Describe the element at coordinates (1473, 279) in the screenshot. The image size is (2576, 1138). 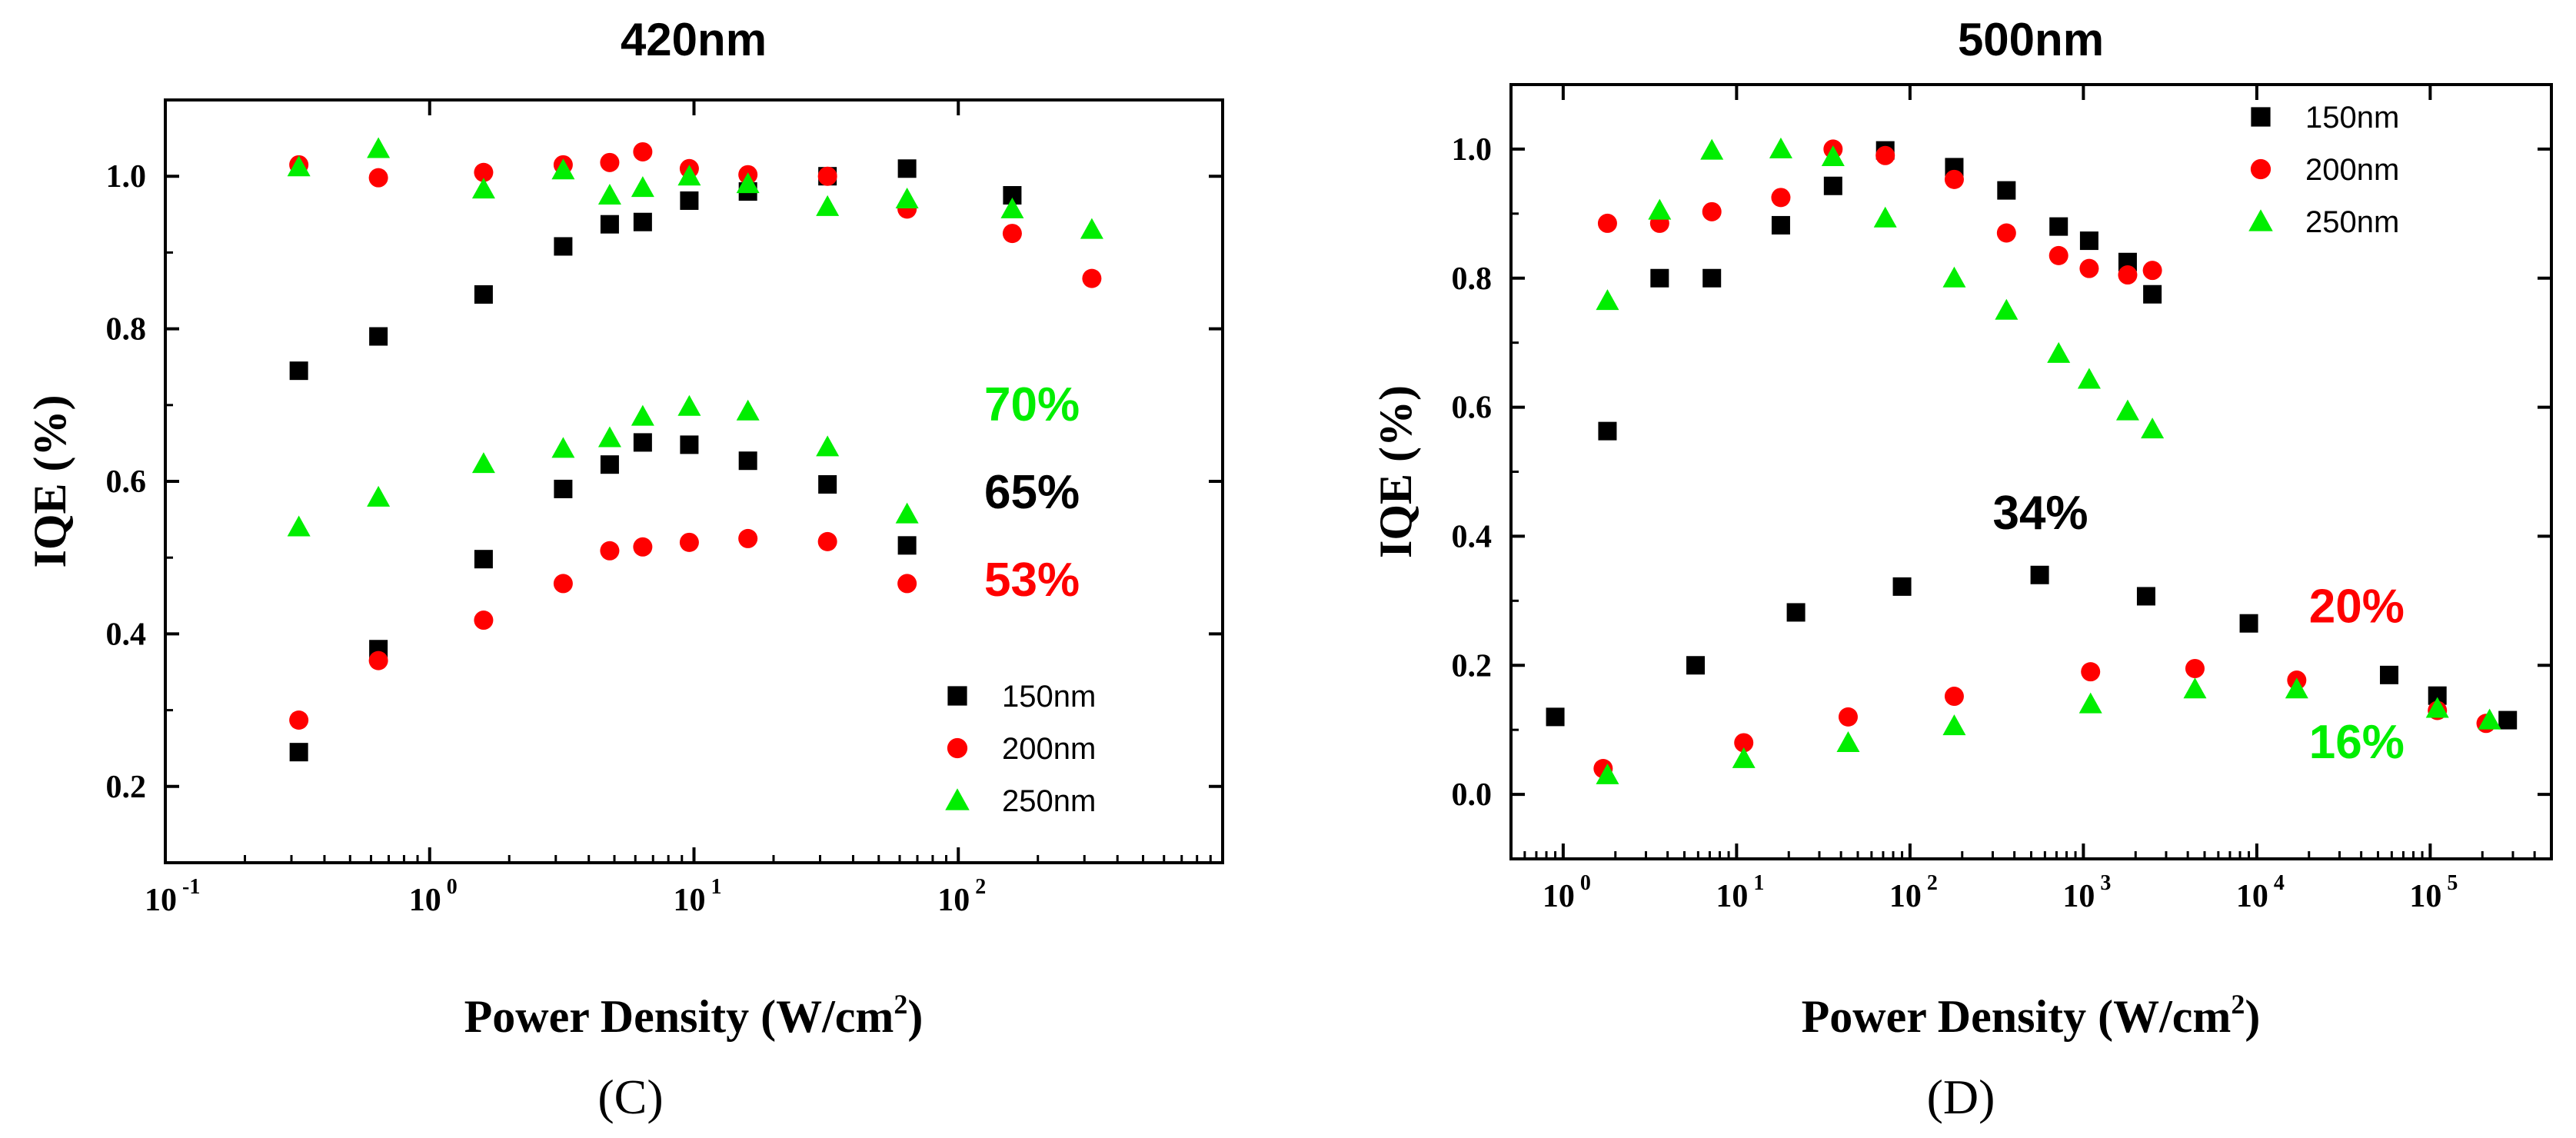
I see `y-tick-label: 0.8` at that location.